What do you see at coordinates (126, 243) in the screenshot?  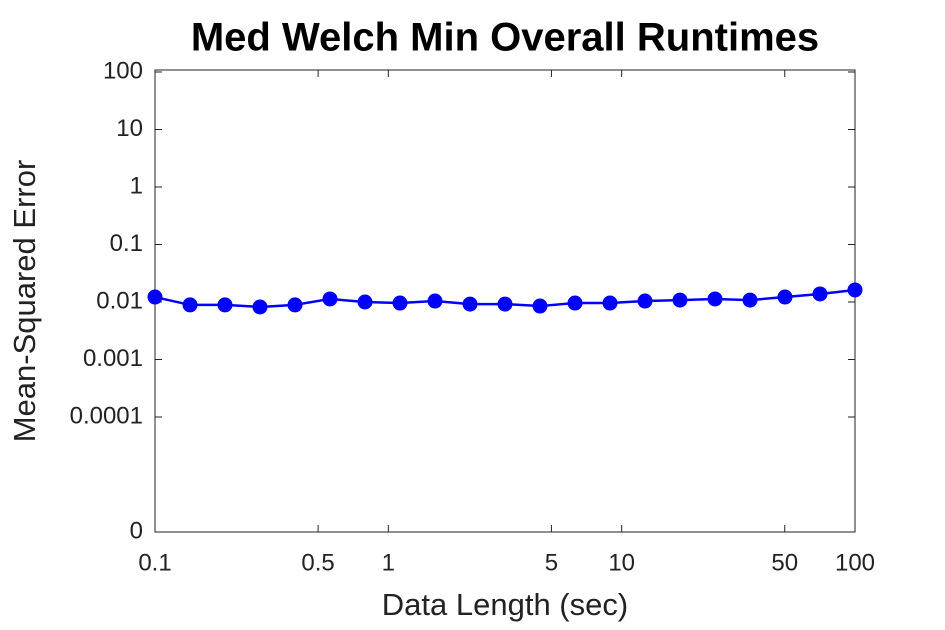 I see `y-tick-label: 0.1` at bounding box center [126, 243].